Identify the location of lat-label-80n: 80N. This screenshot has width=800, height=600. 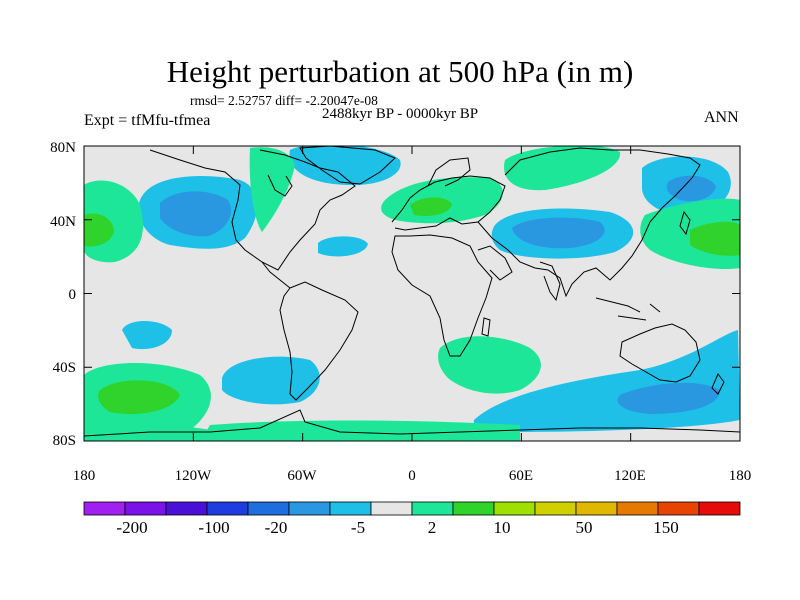
(63, 148).